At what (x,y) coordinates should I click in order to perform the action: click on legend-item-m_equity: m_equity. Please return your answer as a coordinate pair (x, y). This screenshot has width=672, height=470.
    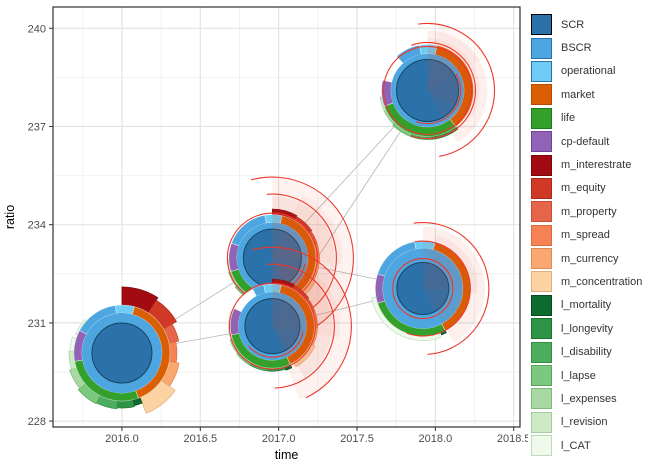
    Looking at the image, I should click on (586, 188).